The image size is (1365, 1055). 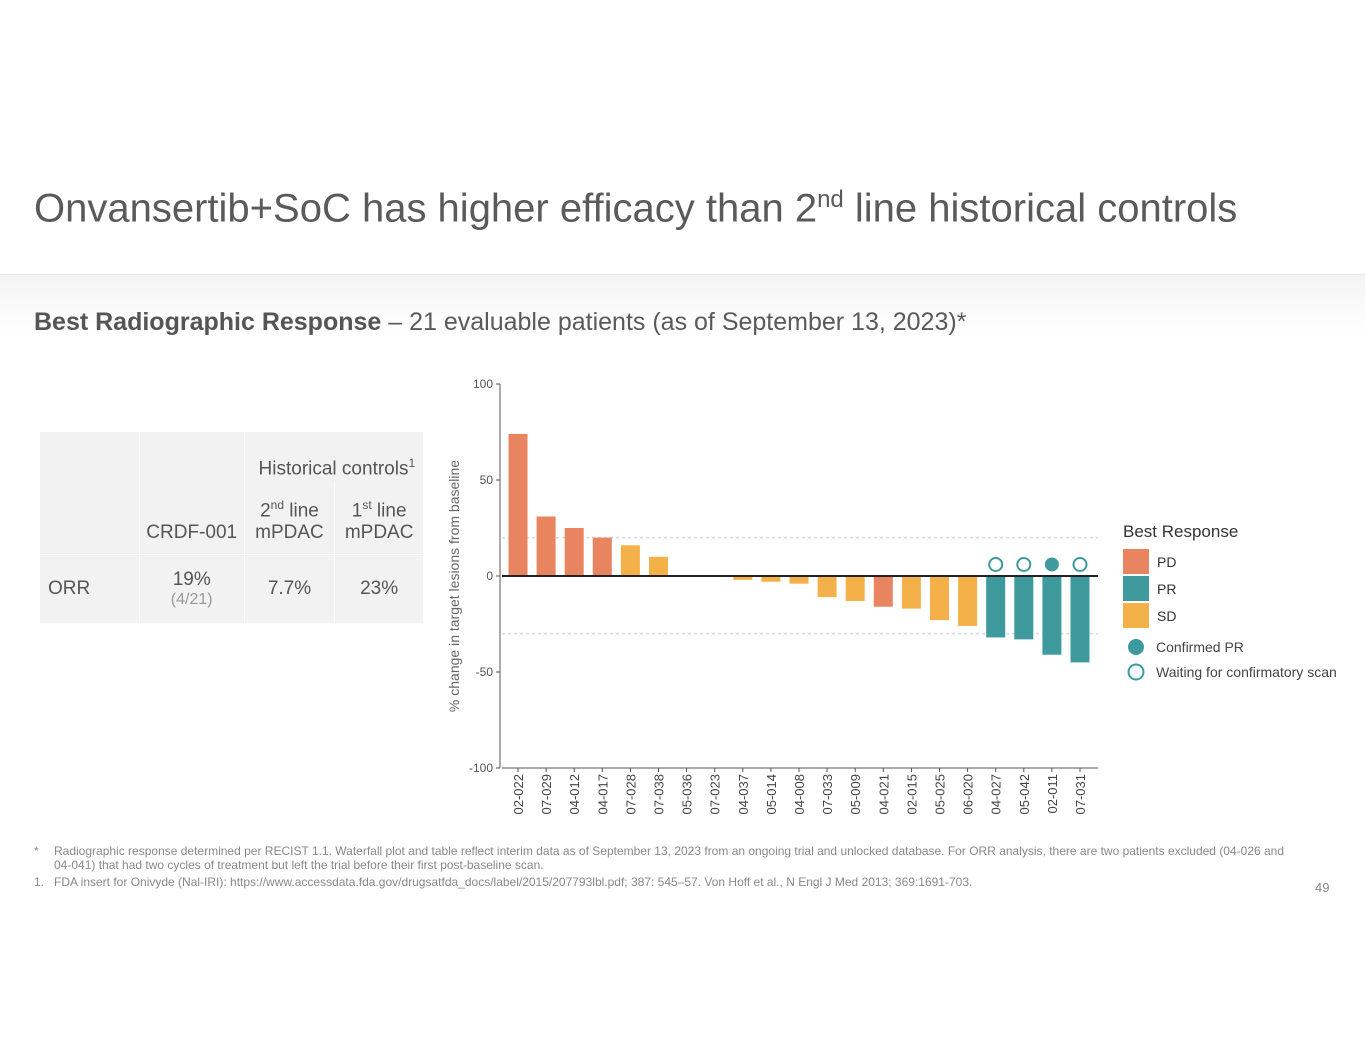 I want to click on x-tick-label: 07-023, so click(x=715, y=794).